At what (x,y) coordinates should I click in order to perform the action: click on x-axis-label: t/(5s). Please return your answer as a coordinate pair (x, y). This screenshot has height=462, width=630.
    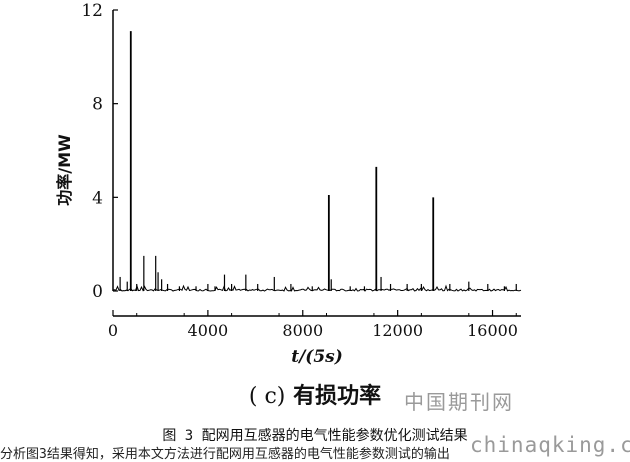
    Looking at the image, I should click on (317, 357).